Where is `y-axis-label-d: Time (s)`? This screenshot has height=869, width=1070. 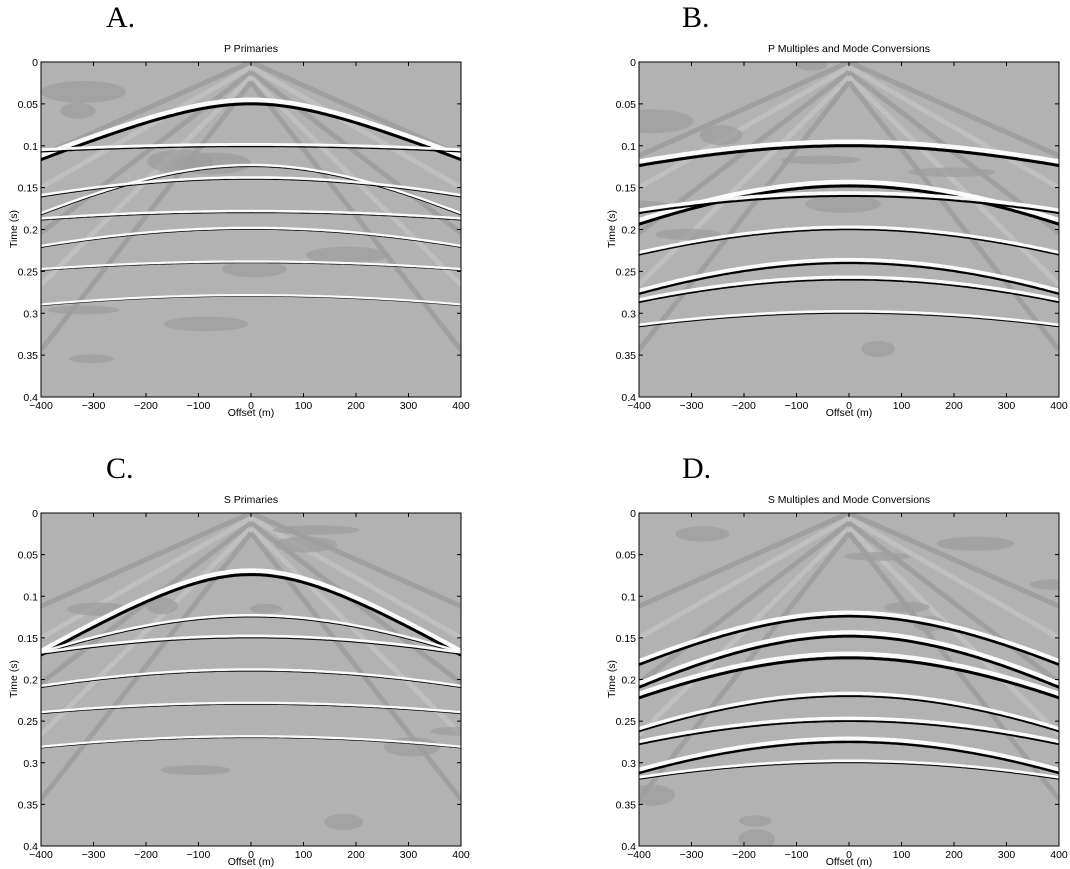 y-axis-label-d: Time (s) is located at coordinates (612, 679).